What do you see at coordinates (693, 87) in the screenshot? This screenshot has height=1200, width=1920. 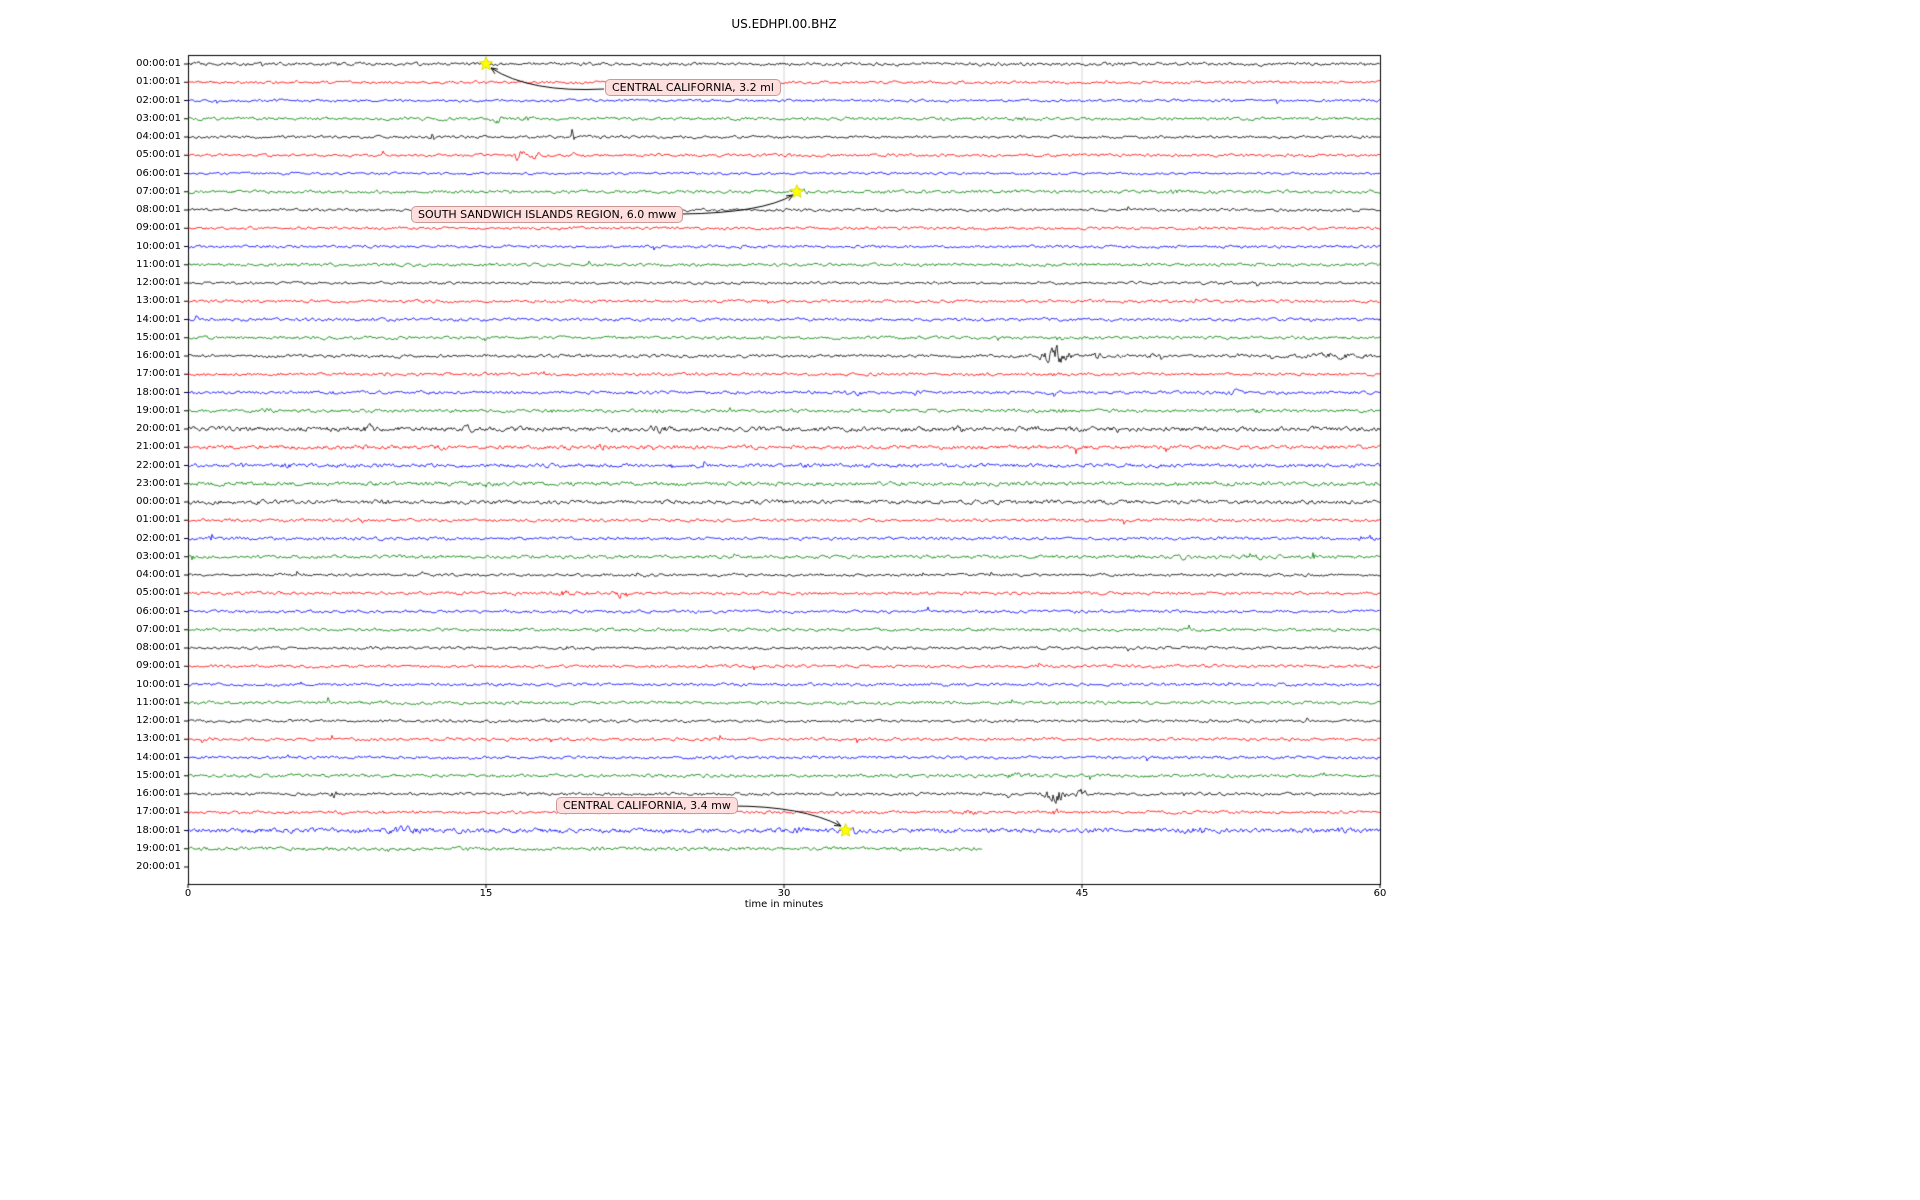 I see `event-annotation-central-california-32: CENTRAL CALIFORNIA, 3.2 ml` at bounding box center [693, 87].